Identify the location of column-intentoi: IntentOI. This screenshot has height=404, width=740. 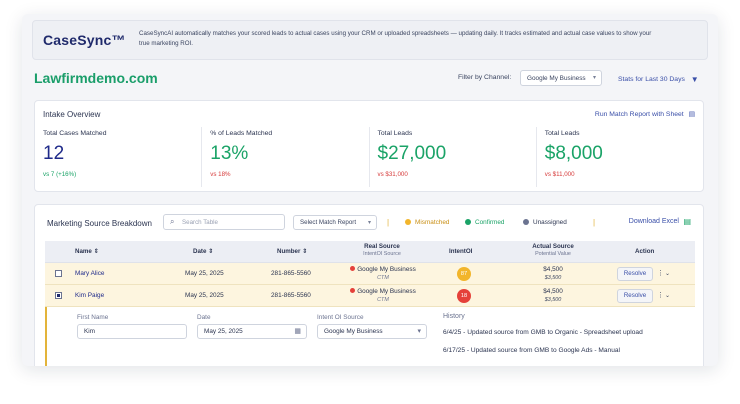
(461, 251).